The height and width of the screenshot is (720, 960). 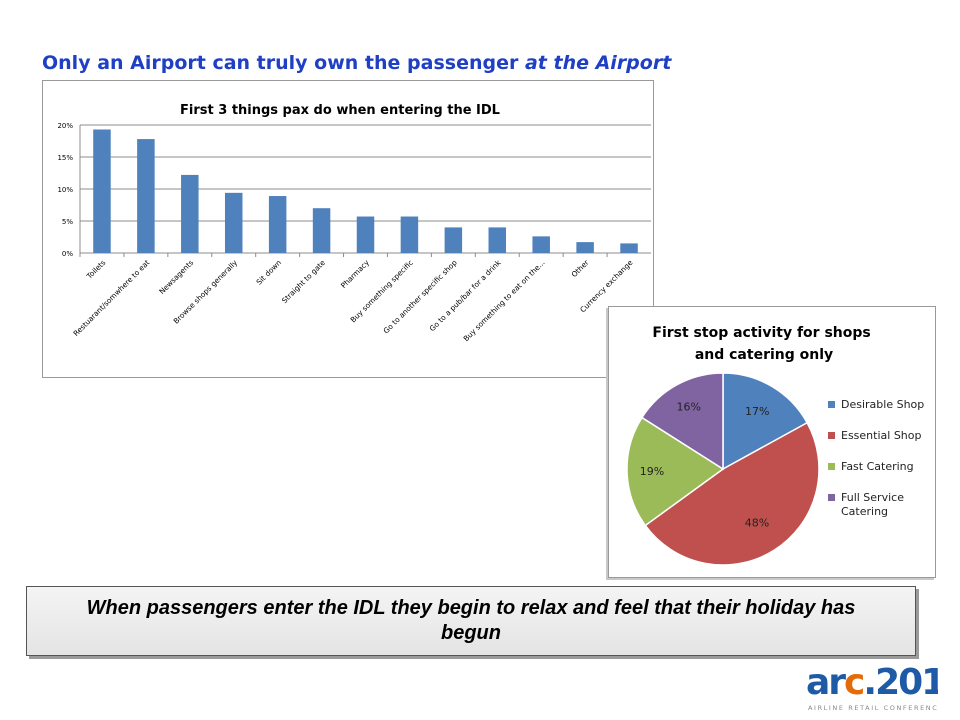 I want to click on logo-c: c, so click(x=853, y=682).